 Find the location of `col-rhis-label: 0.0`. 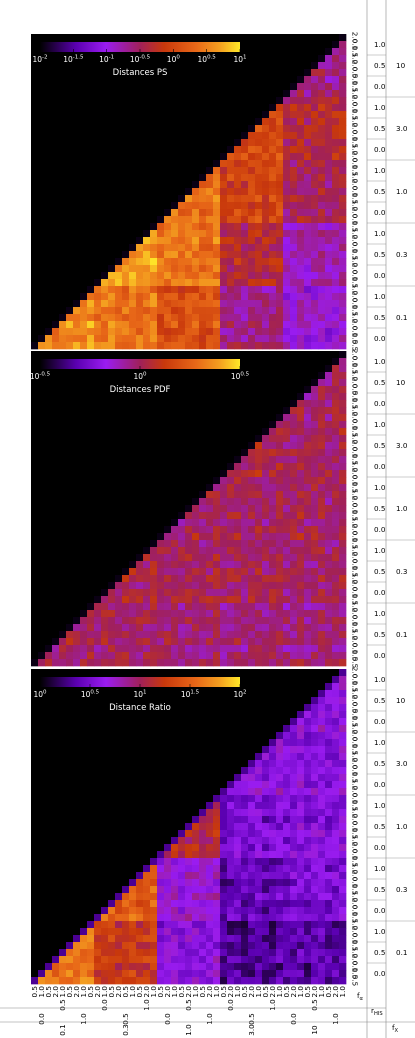

col-rhis-label: 0.0 is located at coordinates (104, 1005).